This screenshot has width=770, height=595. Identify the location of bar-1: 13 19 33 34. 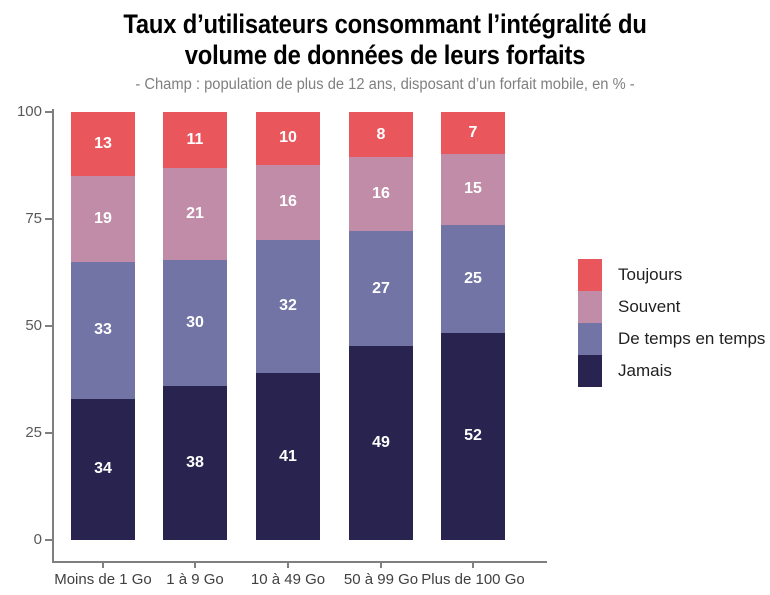
(103, 326).